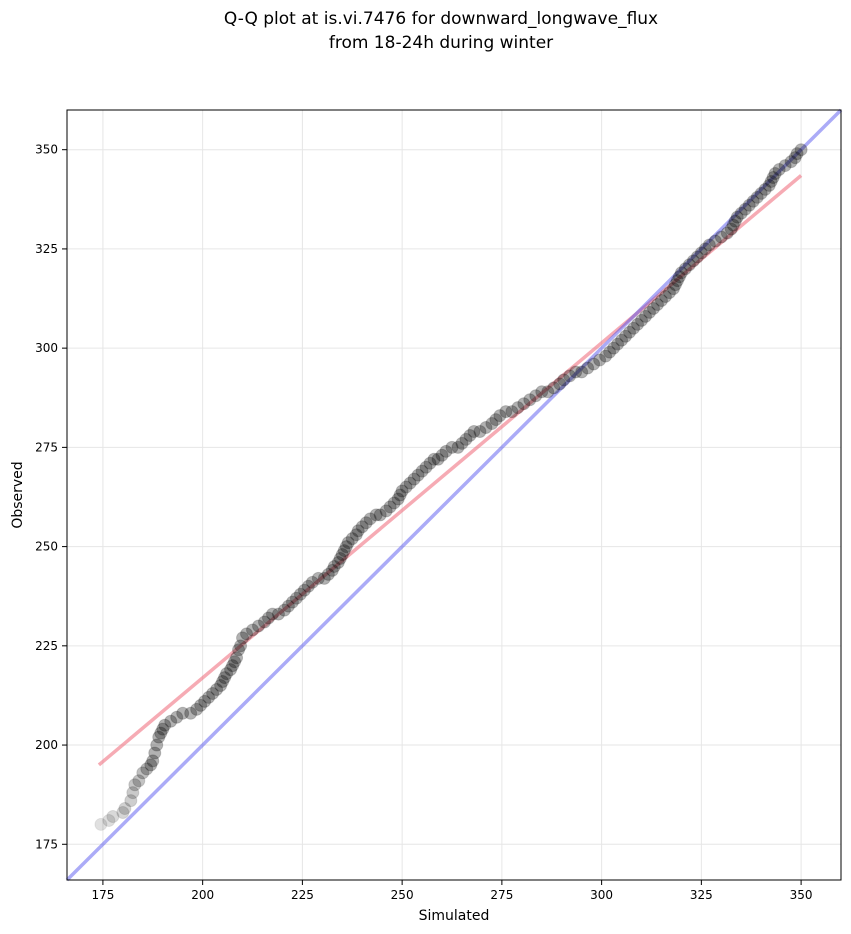 This screenshot has width=851, height=934. What do you see at coordinates (46, 249) in the screenshot?
I see `y-tick-label: 325` at bounding box center [46, 249].